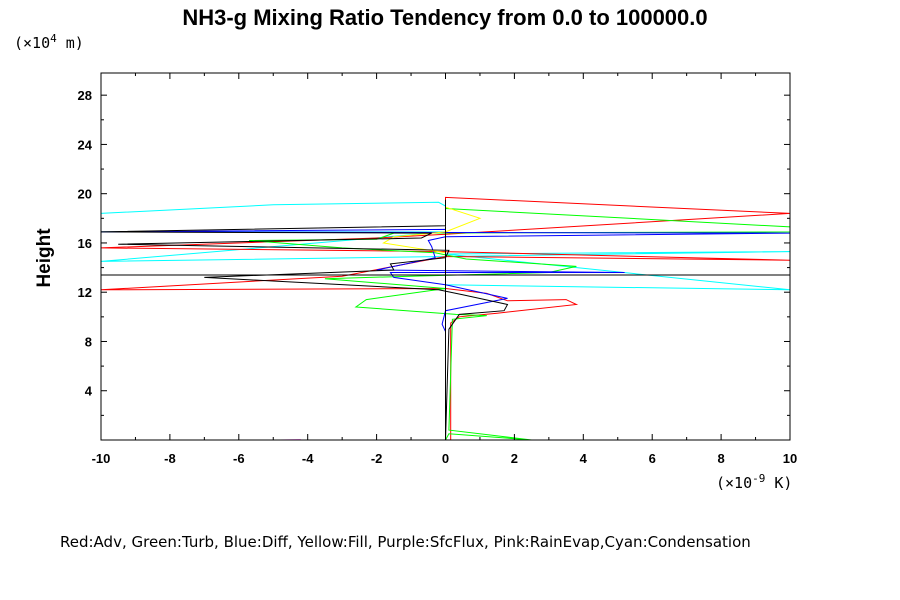 Image resolution: width=900 pixels, height=600 pixels. Describe the element at coordinates (239, 458) in the screenshot. I see `x-tick-label: -6` at that location.